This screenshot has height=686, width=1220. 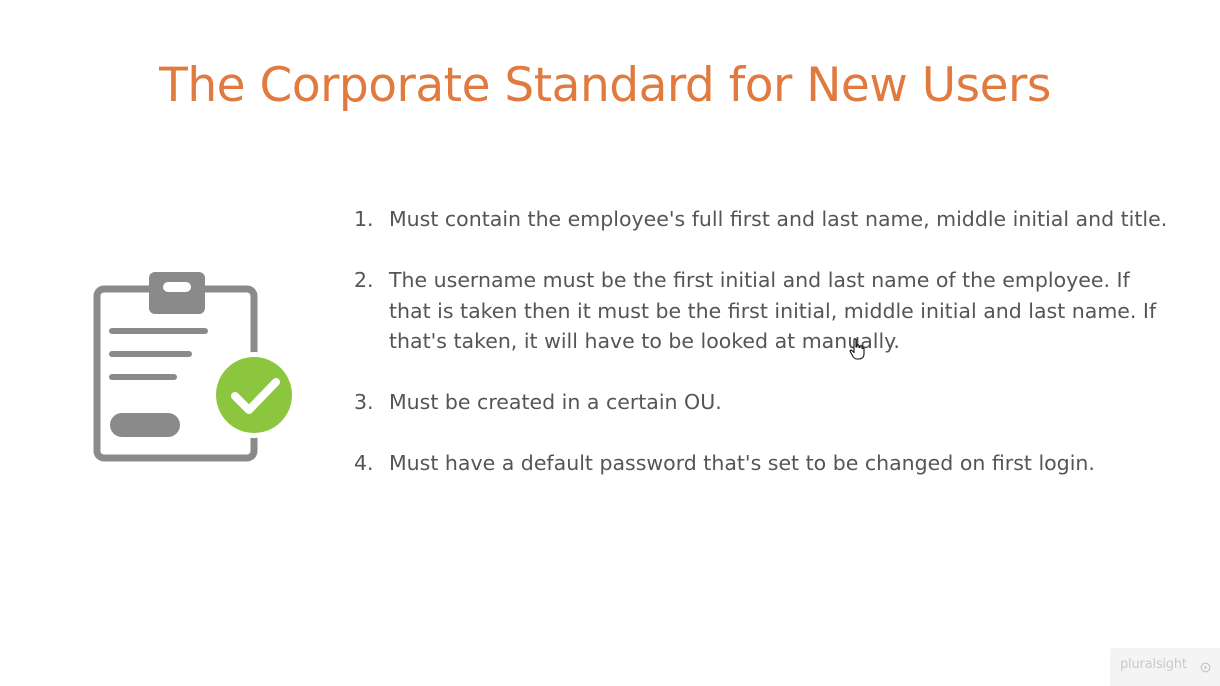 I want to click on slide-title: The Corporate Standard for New Users, so click(x=605, y=85).